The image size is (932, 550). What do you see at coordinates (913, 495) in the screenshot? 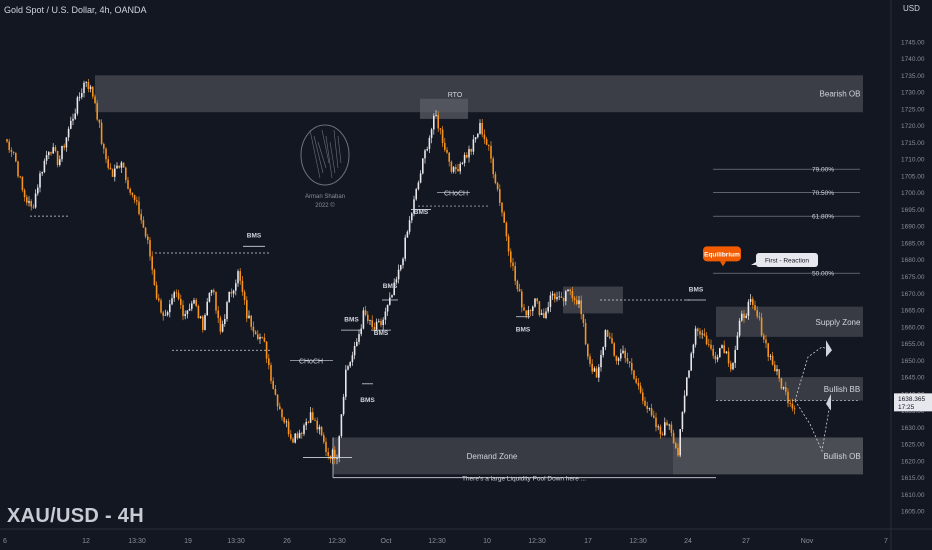
I see `price-tick: 1610.00` at bounding box center [913, 495].